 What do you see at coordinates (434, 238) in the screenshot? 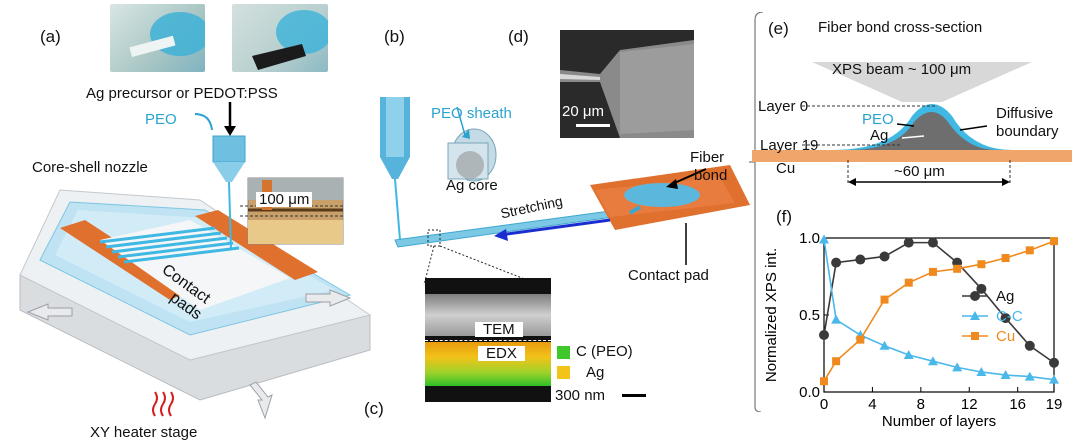
I see `zoom-box` at bounding box center [434, 238].